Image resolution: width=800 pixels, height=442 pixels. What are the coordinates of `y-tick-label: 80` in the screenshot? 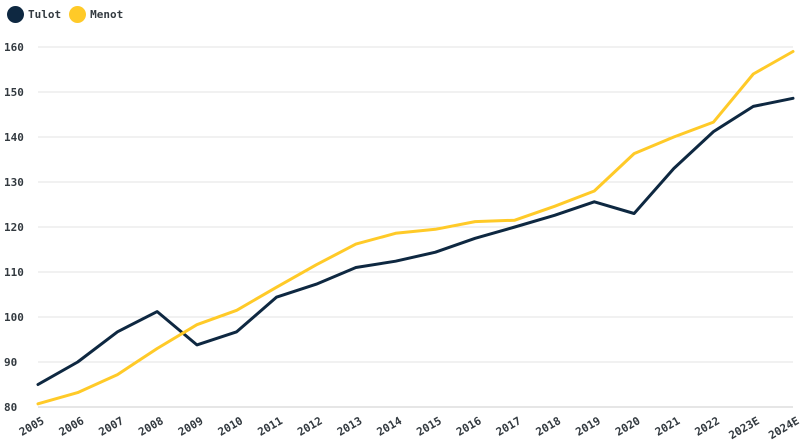 It's located at (10, 407).